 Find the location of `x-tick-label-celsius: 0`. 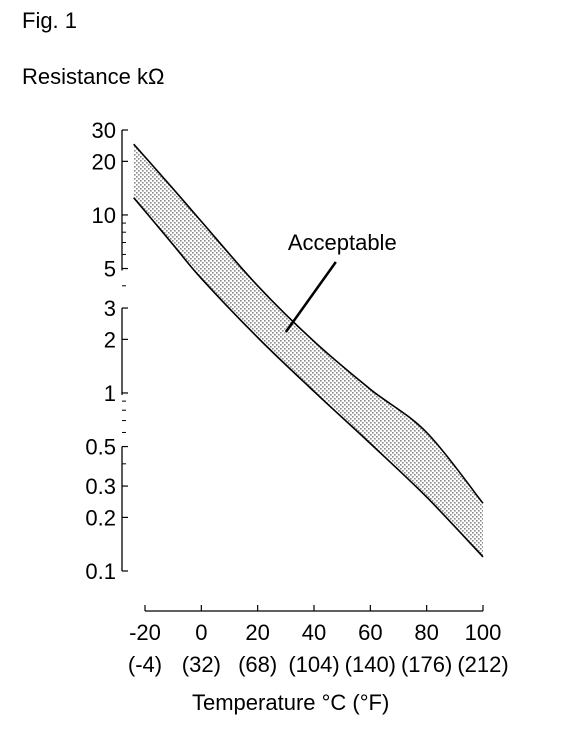

x-tick-label-celsius: 0 is located at coordinates (201, 632).